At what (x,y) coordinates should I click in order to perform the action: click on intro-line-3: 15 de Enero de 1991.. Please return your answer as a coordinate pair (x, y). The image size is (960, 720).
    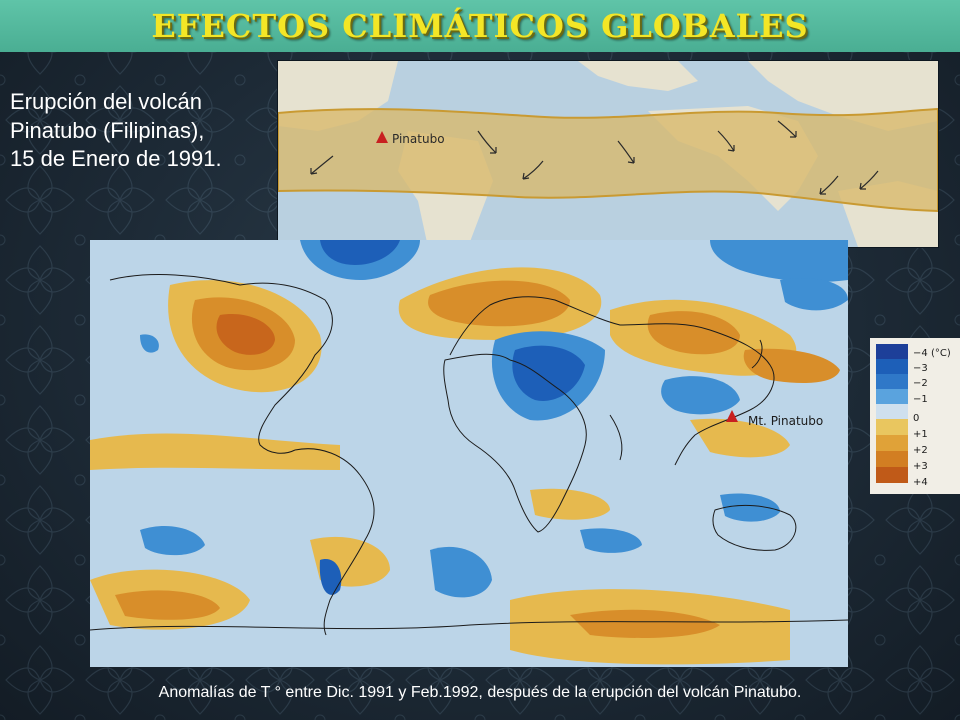
    Looking at the image, I should click on (116, 159).